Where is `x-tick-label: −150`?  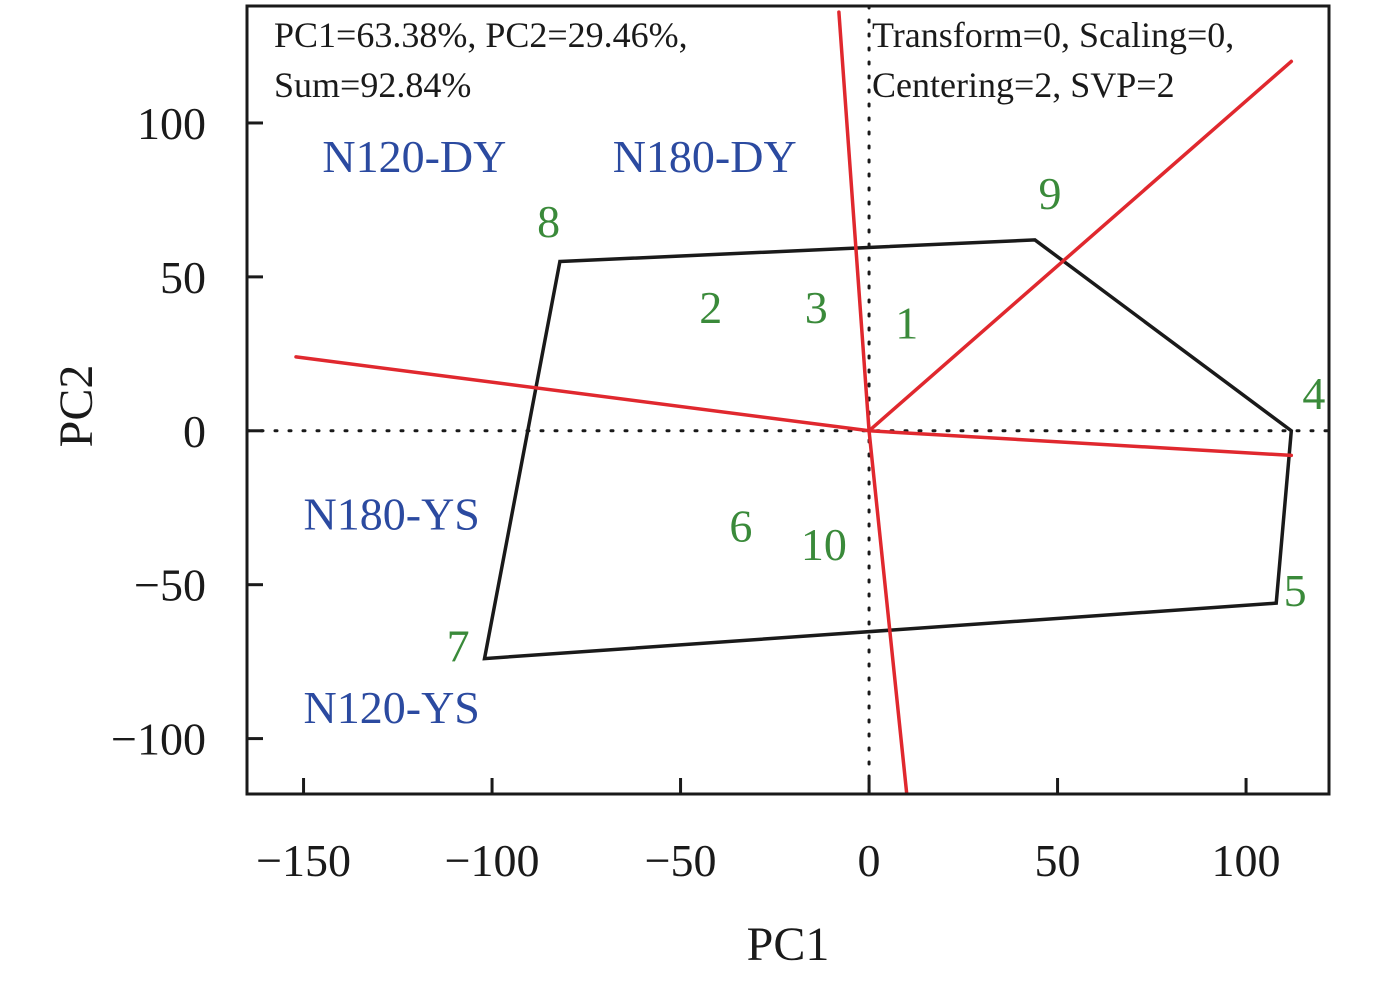
x-tick-label: −150 is located at coordinates (303, 860).